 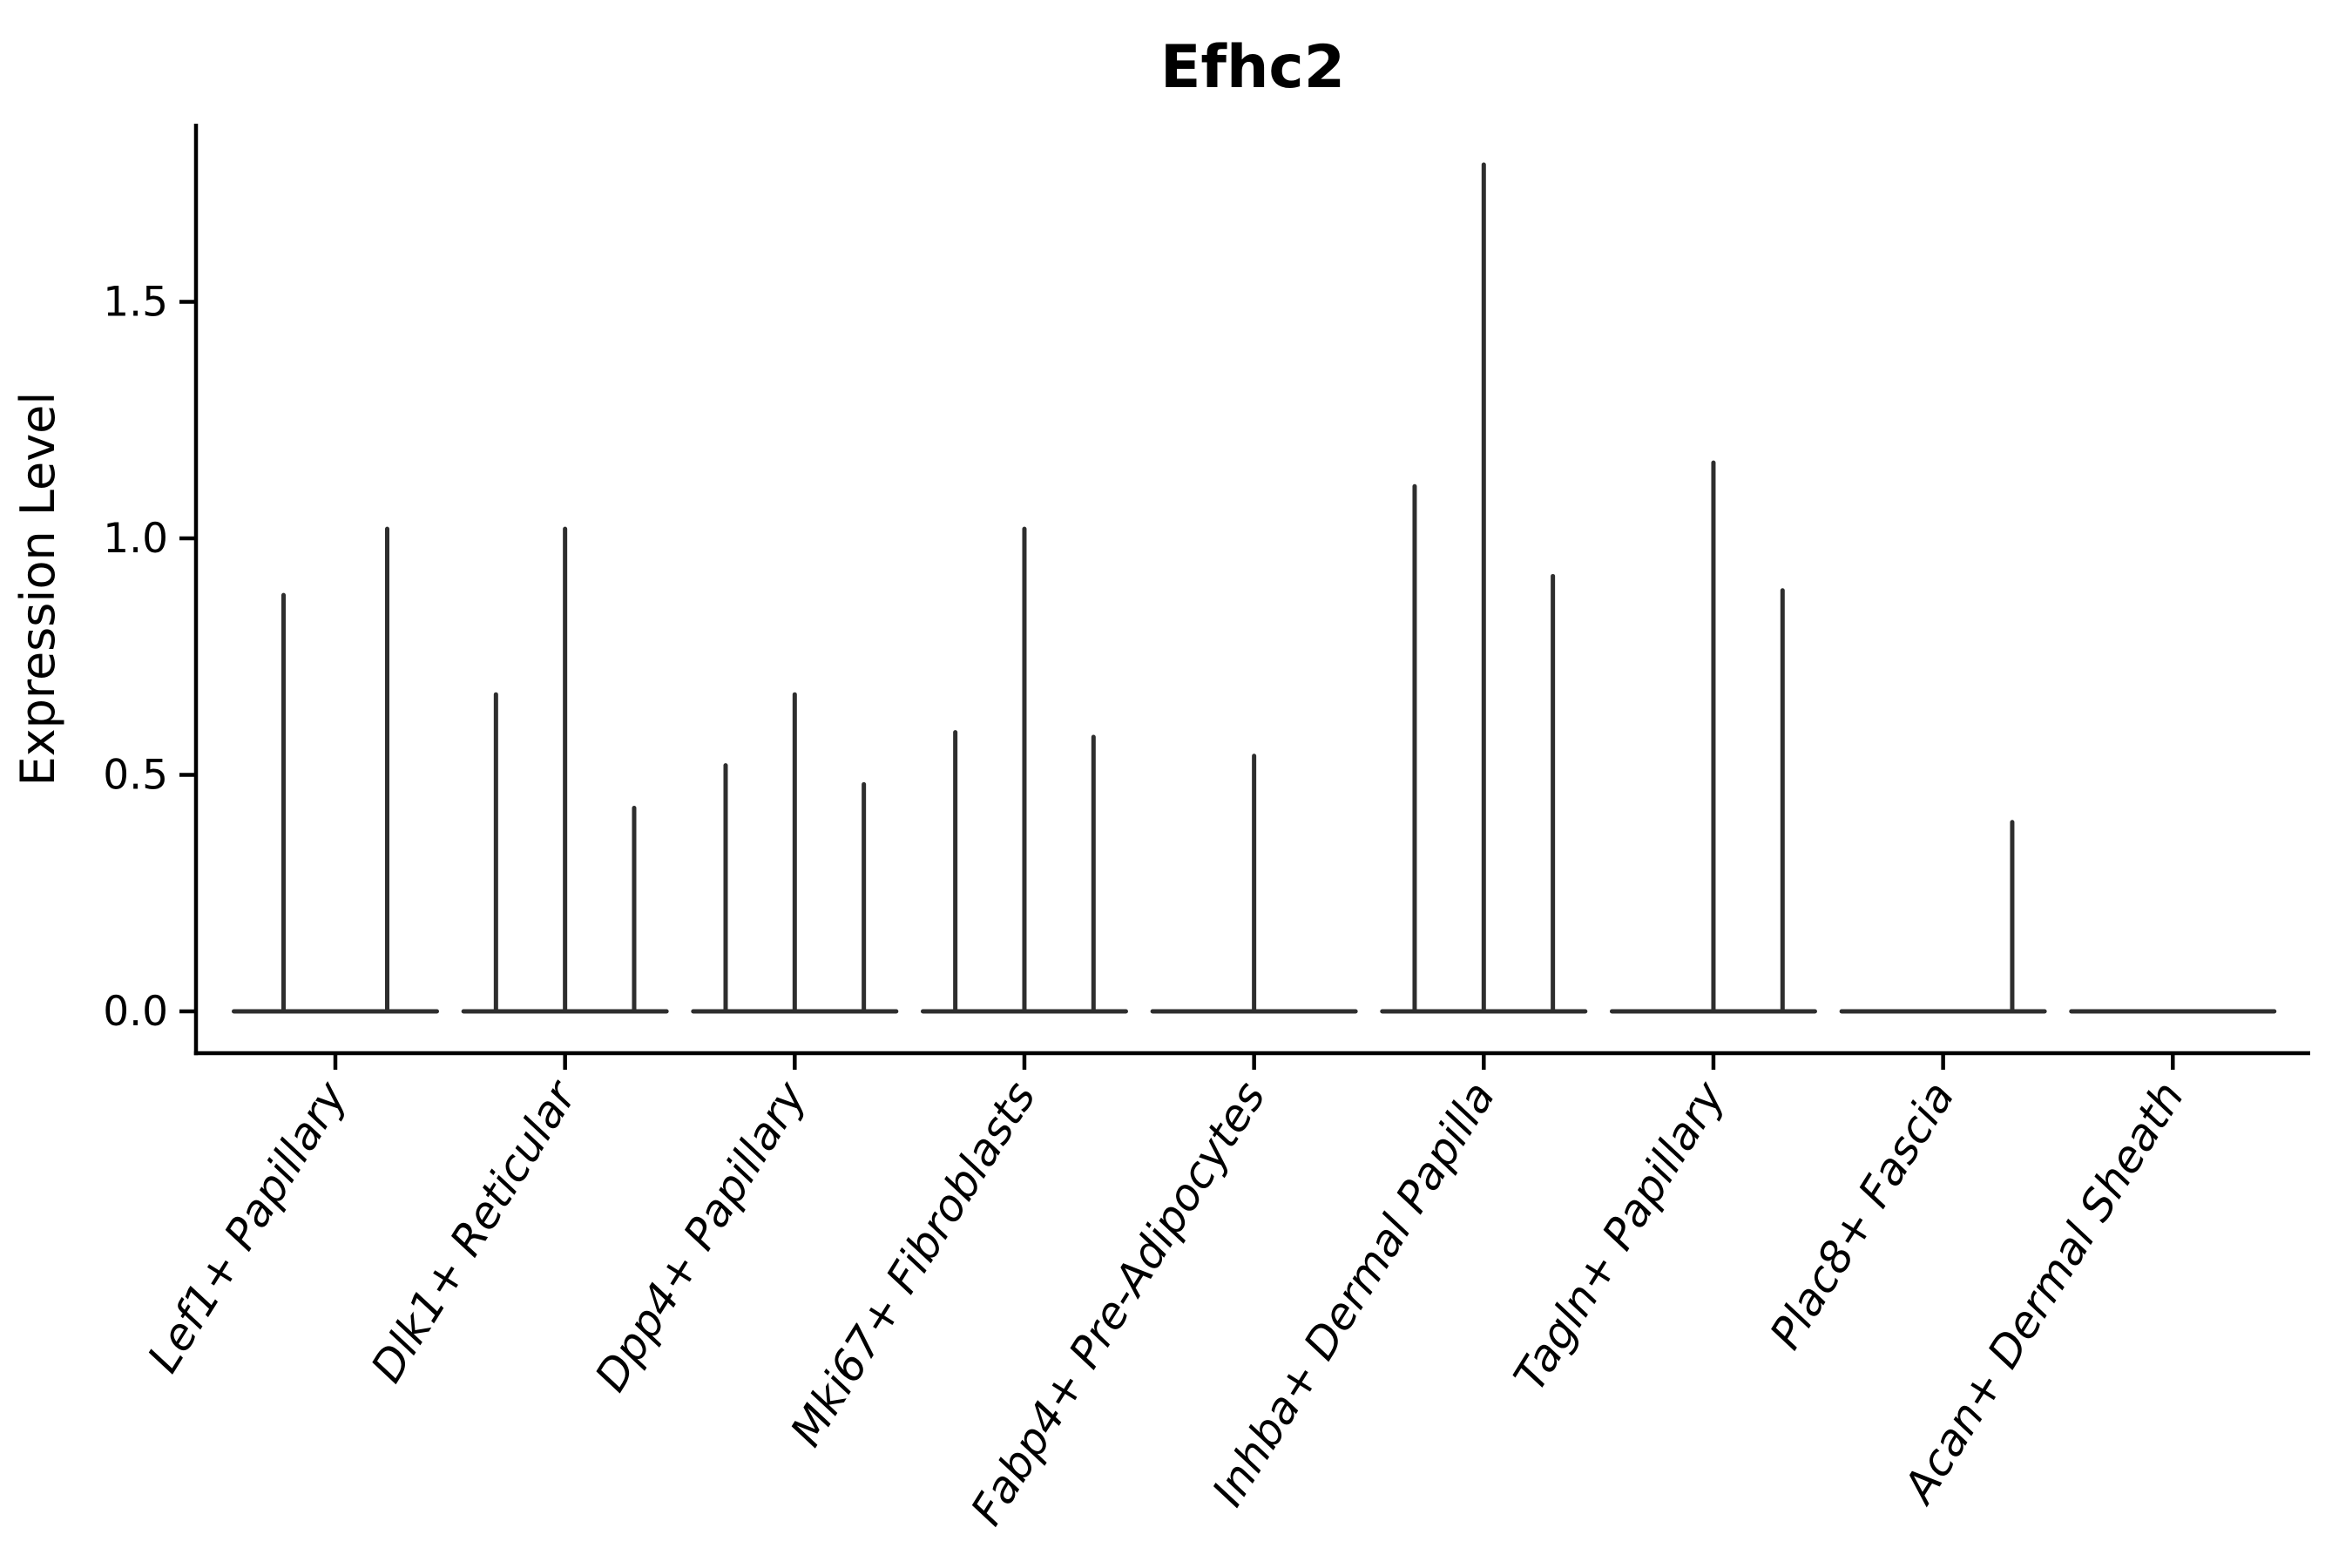 I want to click on y-tick-label: 0.5, so click(x=135, y=776).